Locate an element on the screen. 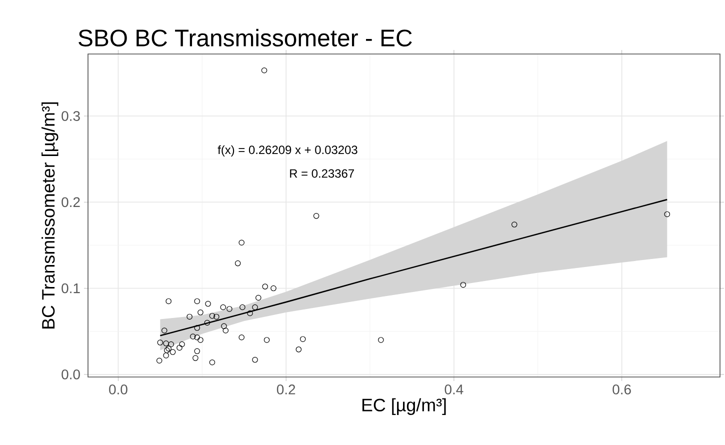 The height and width of the screenshot is (445, 725). y-tick-label: 0.0 is located at coordinates (71, 374).